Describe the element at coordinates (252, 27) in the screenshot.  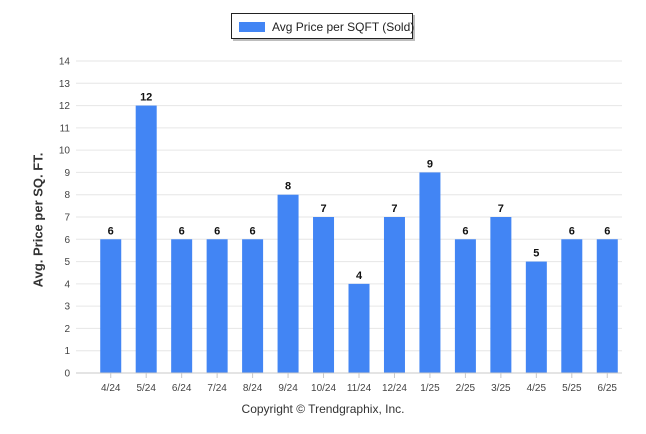
I see `legend-swatch` at that location.